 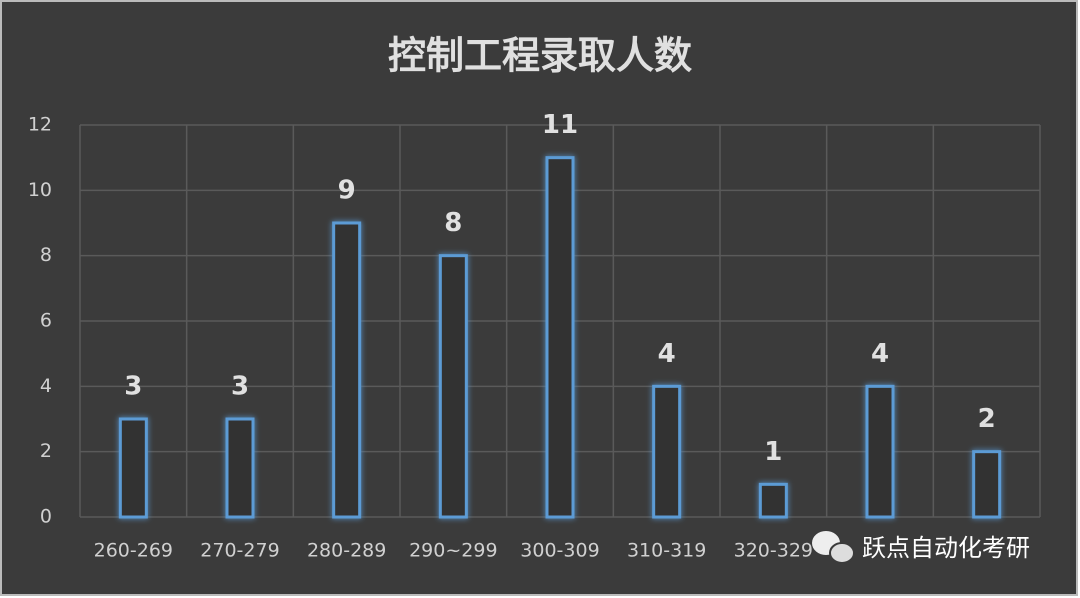 I want to click on x-tick-label: 290~299, so click(x=453, y=551).